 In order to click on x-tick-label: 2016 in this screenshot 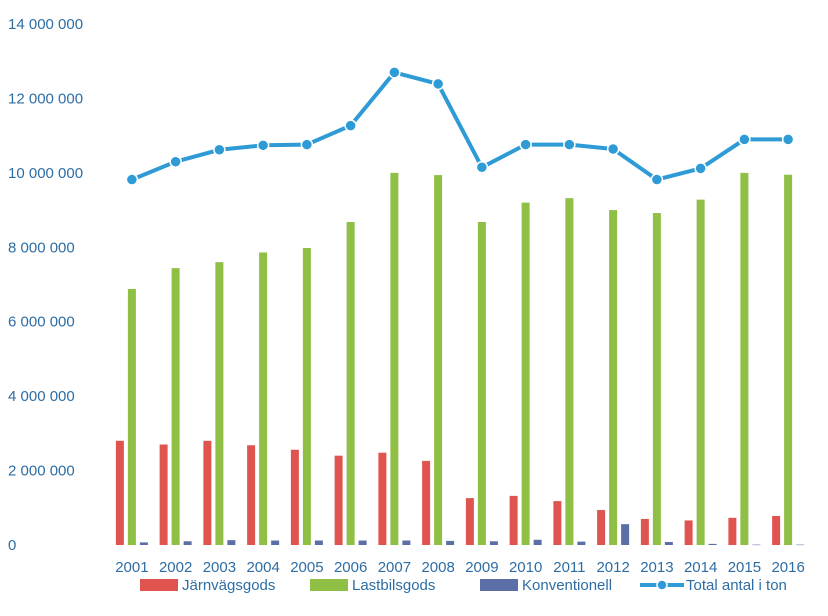, I will do `click(787, 567)`.